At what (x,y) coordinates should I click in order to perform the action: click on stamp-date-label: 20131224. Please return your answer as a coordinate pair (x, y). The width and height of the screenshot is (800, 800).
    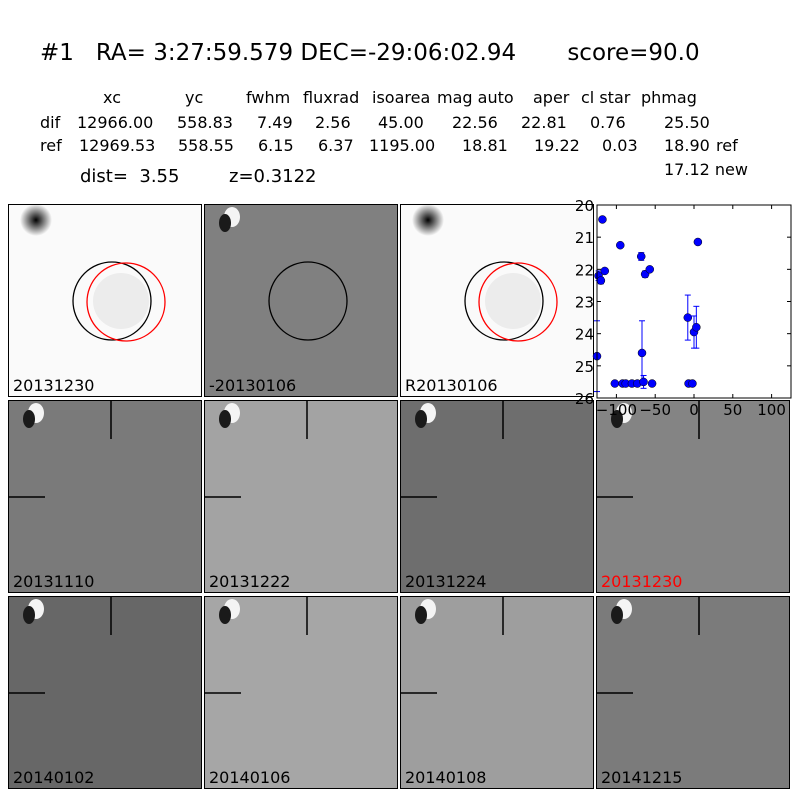
    Looking at the image, I should click on (446, 581).